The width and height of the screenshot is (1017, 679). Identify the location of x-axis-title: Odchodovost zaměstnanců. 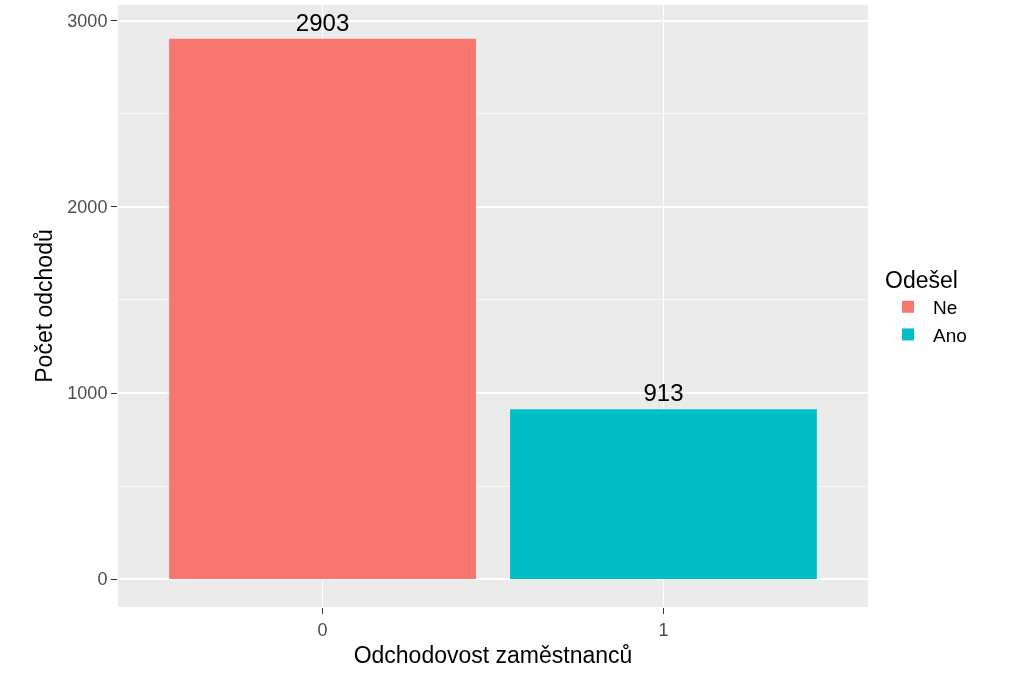
(493, 655).